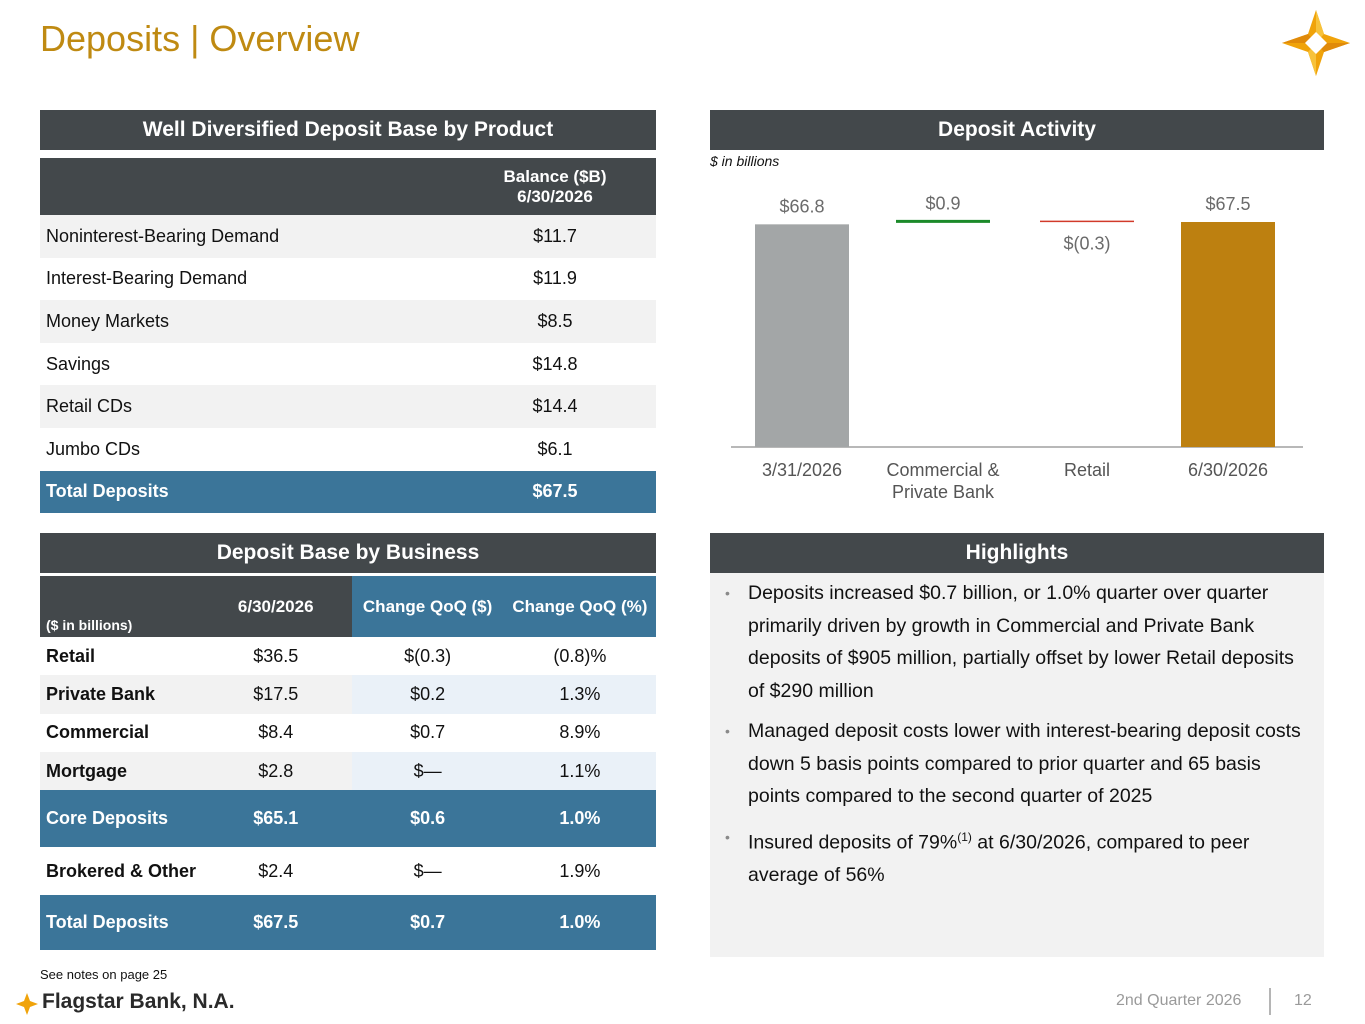 Image resolution: width=1365 pixels, height=1024 pixels. What do you see at coordinates (1270, 1001) in the screenshot?
I see `footer-divider` at bounding box center [1270, 1001].